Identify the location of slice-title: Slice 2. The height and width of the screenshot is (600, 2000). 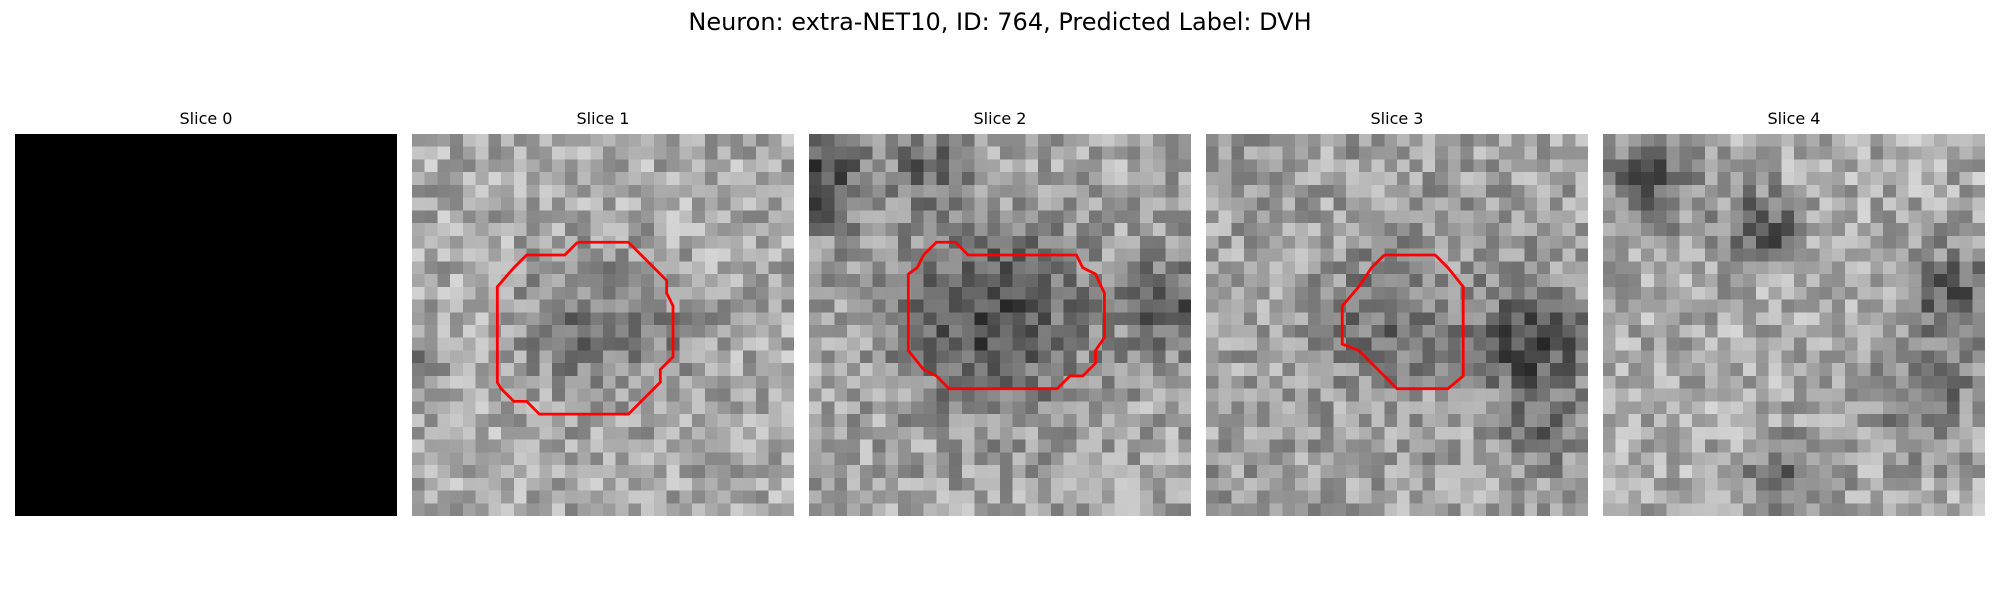
(1000, 118).